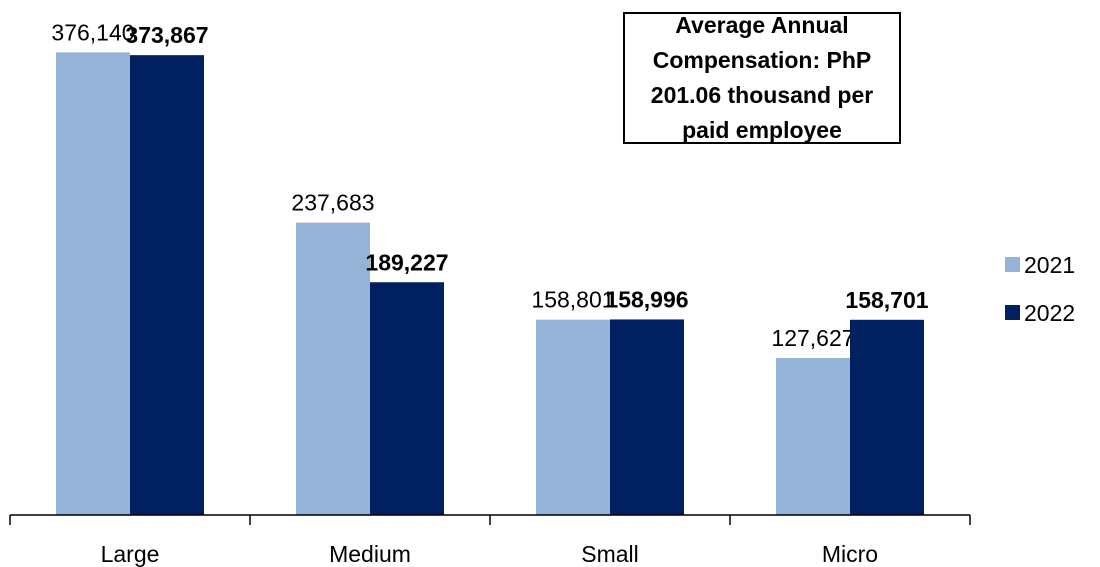 The height and width of the screenshot is (567, 1100). Describe the element at coordinates (886, 300) in the screenshot. I see `data-label: 158,701` at that location.